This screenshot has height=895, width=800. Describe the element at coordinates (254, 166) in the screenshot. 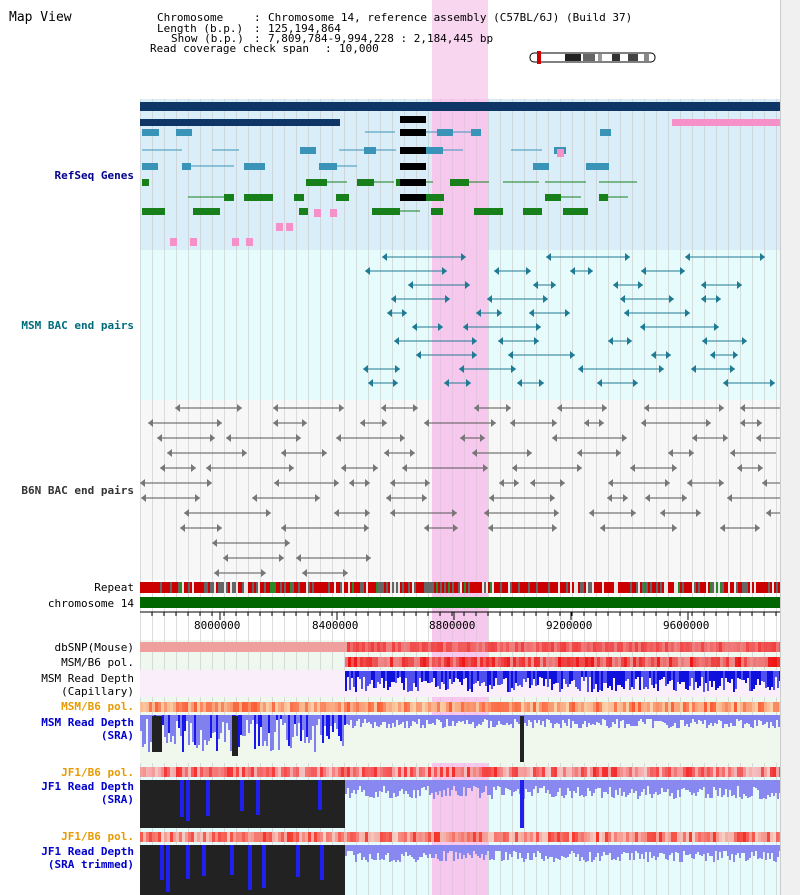

I see `refseq-exon` at that location.